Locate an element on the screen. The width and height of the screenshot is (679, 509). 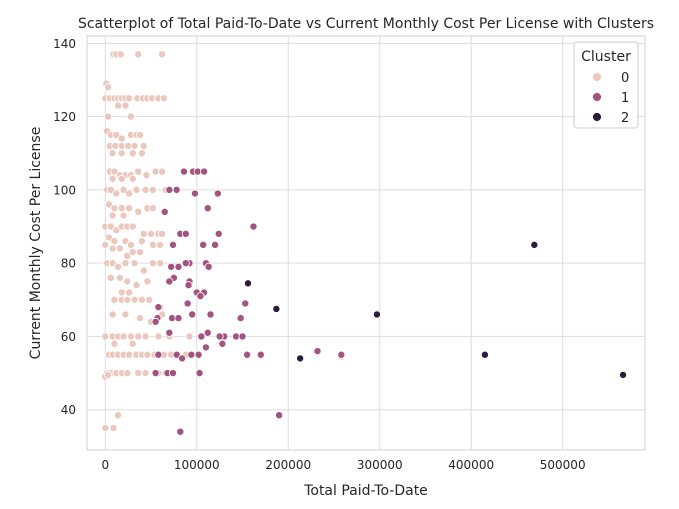
y-tick-label: 100 is located at coordinates (64, 190).